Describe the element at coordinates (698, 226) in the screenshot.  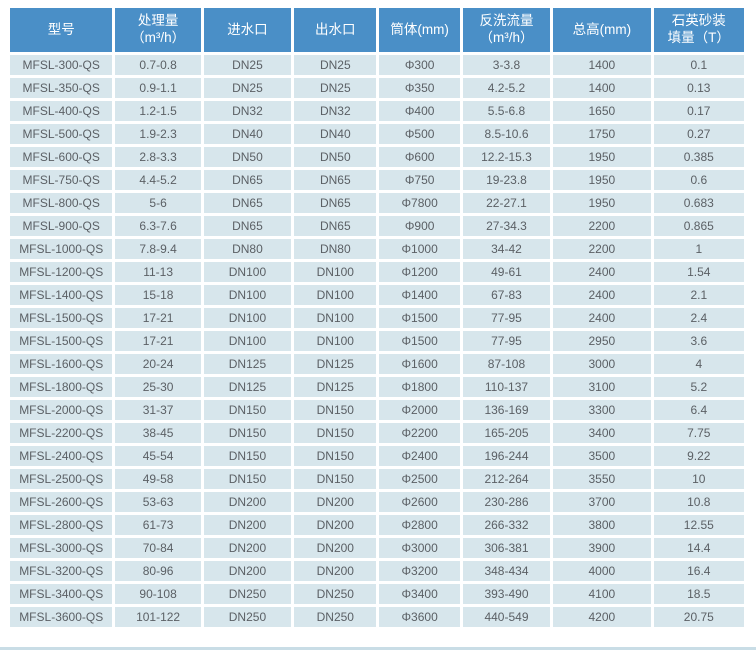
I see `table-cell: 0.865` at that location.